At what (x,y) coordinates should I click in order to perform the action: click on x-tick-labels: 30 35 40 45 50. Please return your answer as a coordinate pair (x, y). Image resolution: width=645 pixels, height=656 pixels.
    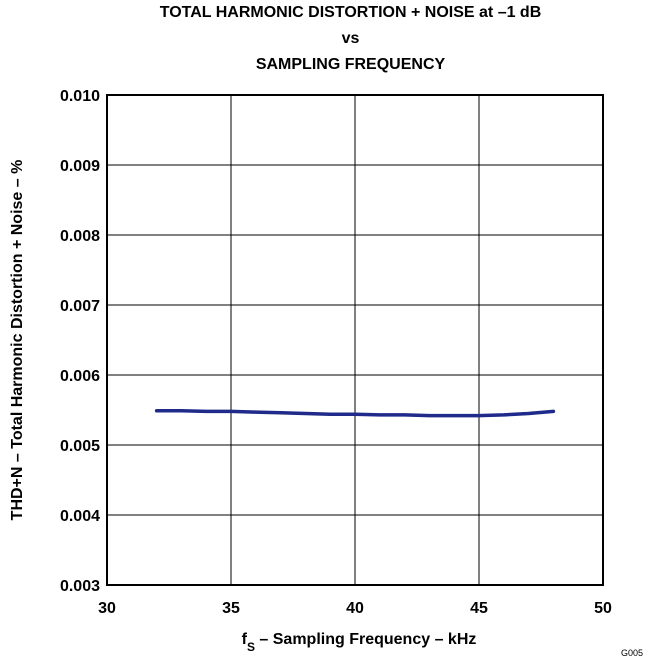
    Looking at the image, I should click on (355, 608).